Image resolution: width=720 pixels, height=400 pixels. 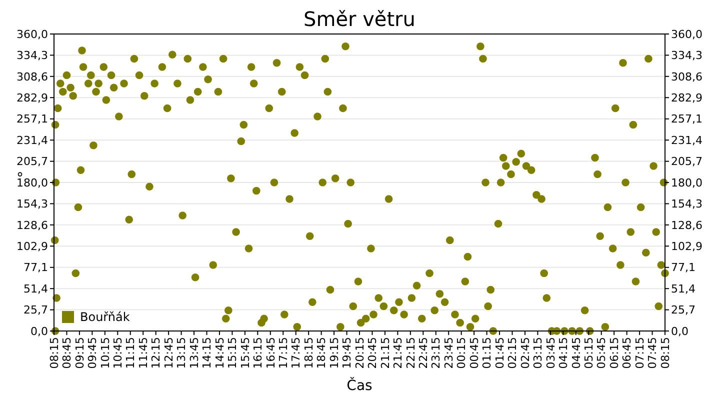 What do you see at coordinates (105, 353) in the screenshot?
I see `x-tick-label: 10:15` at bounding box center [105, 353].